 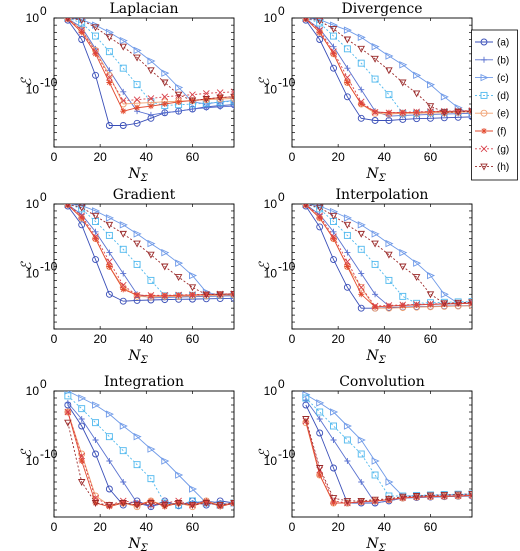 I want to click on legend-label: (f), so click(x=501, y=132).